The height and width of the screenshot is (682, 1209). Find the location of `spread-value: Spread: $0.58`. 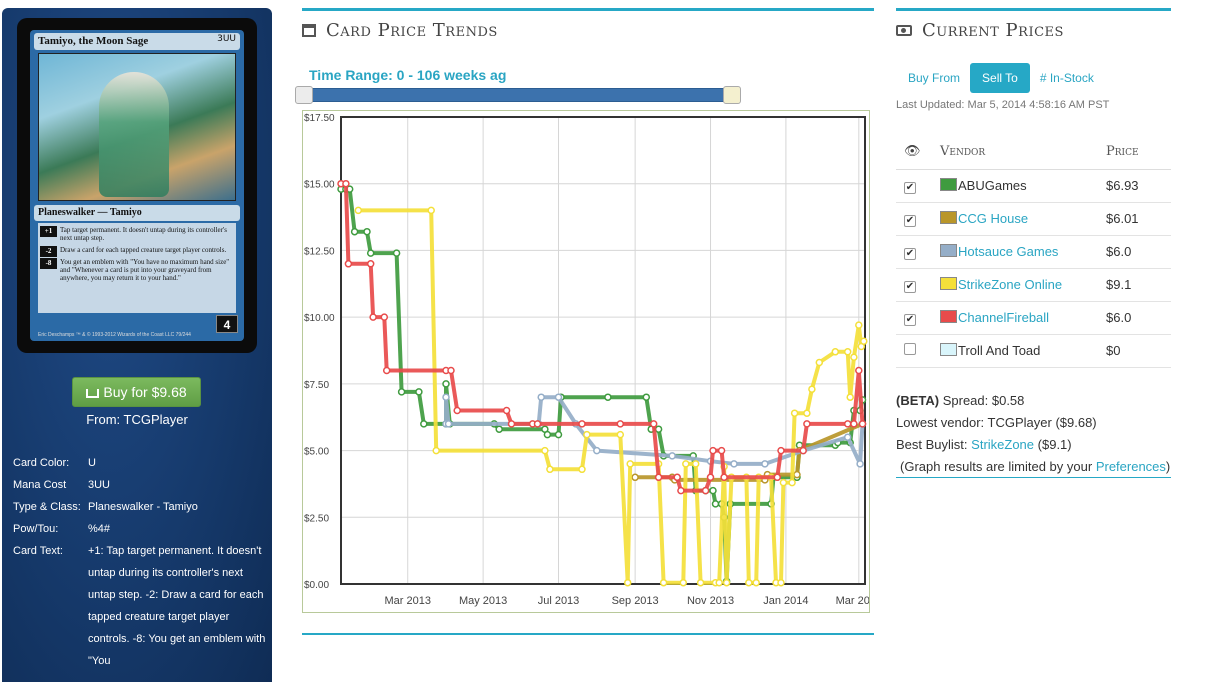

spread-value: Spread: $0.58 is located at coordinates (983, 400).